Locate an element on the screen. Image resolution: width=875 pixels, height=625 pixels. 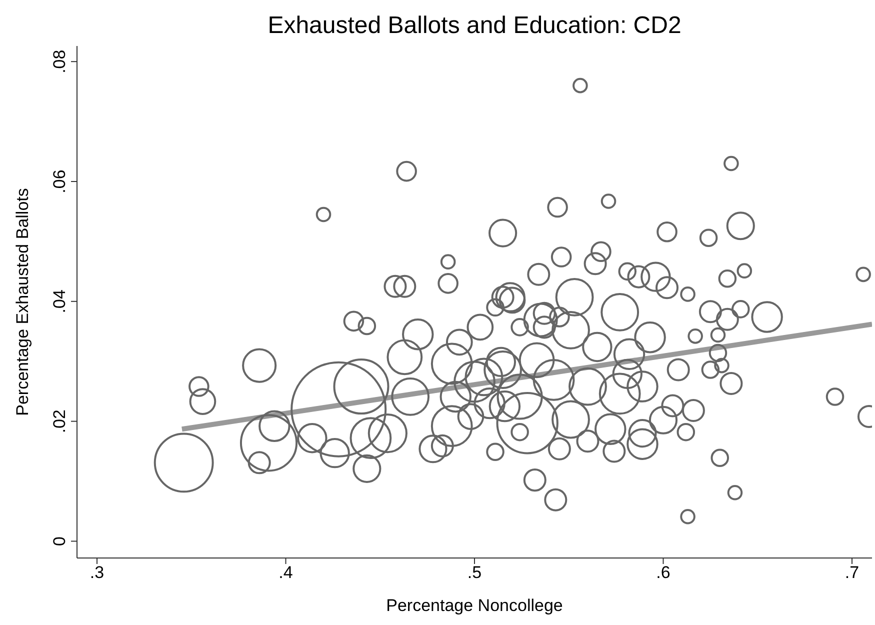
y-tick-label: .04 is located at coordinates (59, 302).